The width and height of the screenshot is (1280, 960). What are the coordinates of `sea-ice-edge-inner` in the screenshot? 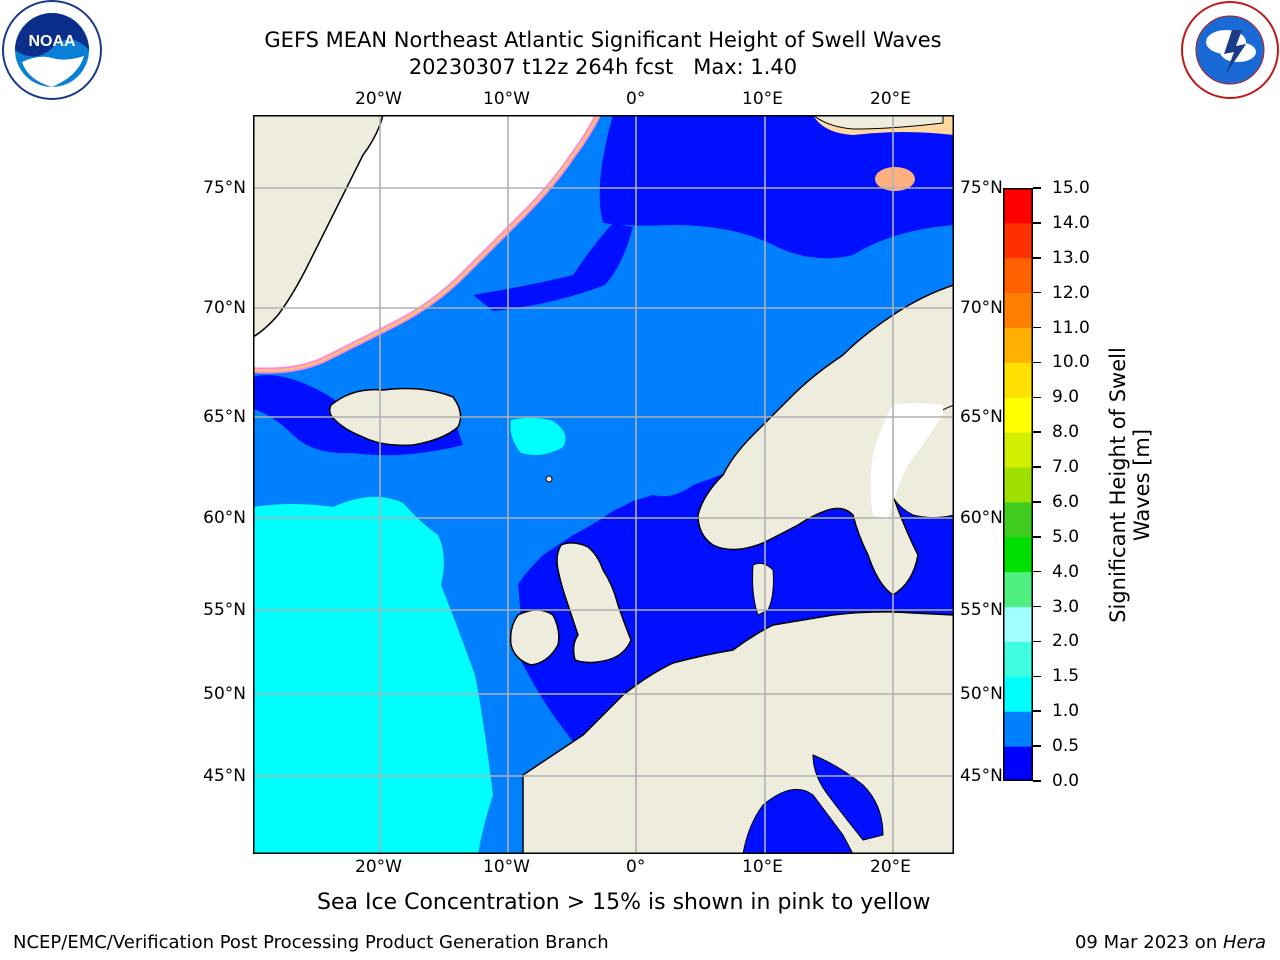 It's located at (426, 243).